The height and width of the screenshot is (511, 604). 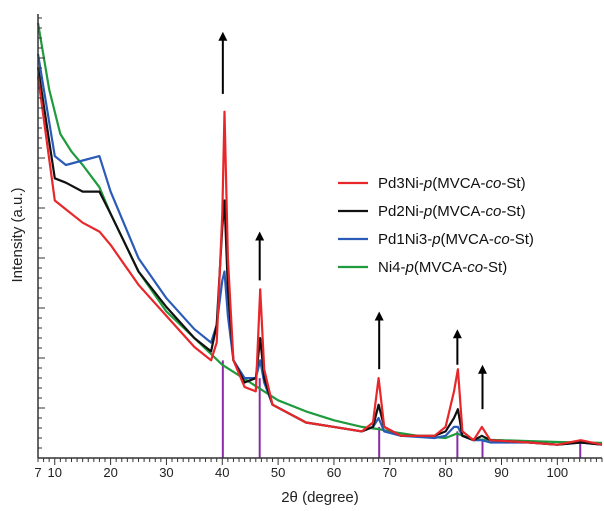 I want to click on x-tick-label: 100, so click(x=557, y=472).